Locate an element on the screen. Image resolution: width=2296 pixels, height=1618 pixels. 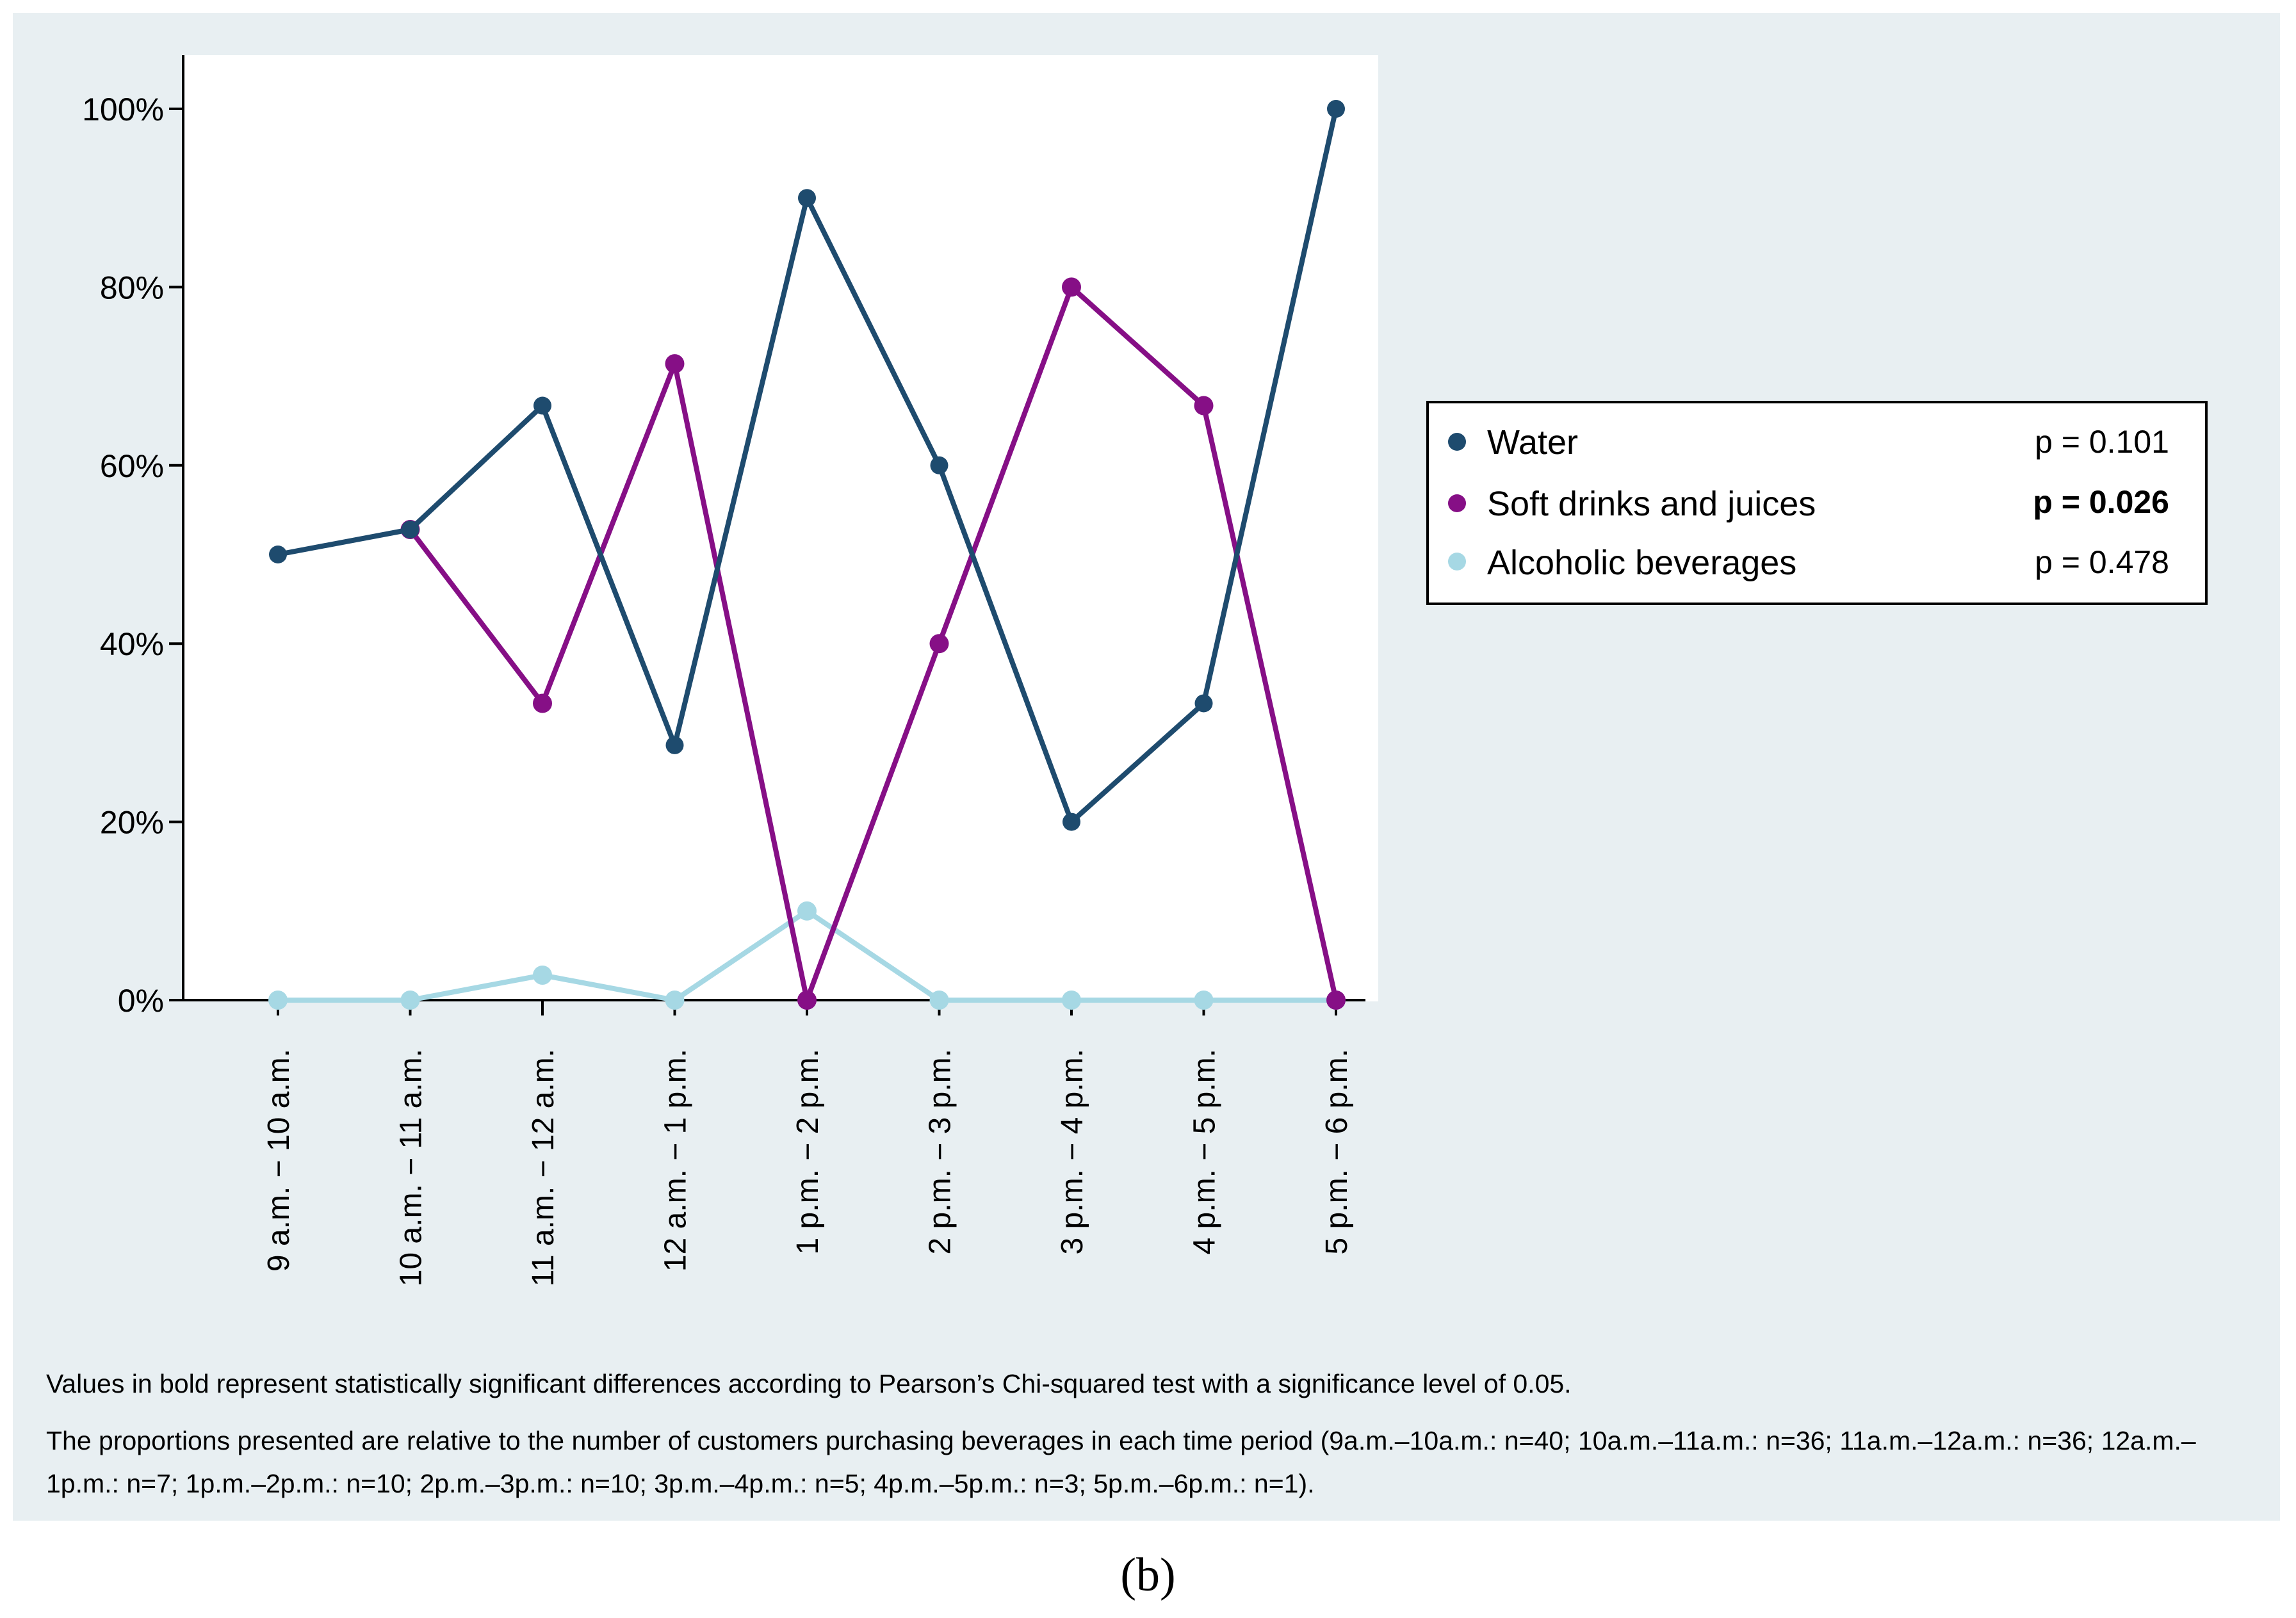
y-tick-label: 100% is located at coordinates (123, 109).